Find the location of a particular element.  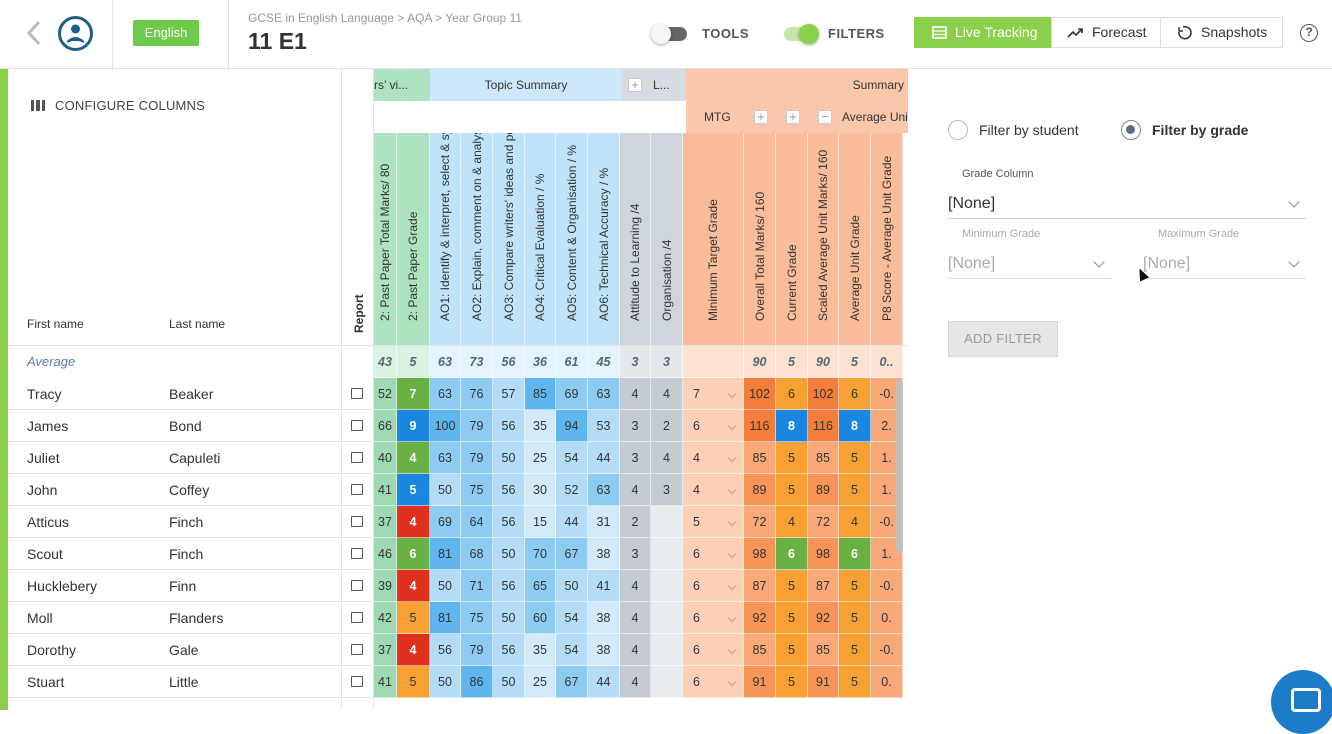

grade-cell: 76 is located at coordinates (477, 394).